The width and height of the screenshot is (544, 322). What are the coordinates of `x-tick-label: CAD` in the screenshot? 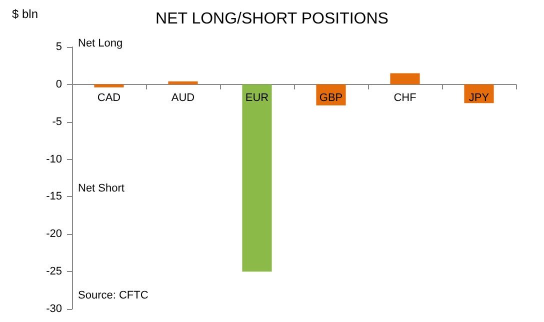 It's located at (109, 98).